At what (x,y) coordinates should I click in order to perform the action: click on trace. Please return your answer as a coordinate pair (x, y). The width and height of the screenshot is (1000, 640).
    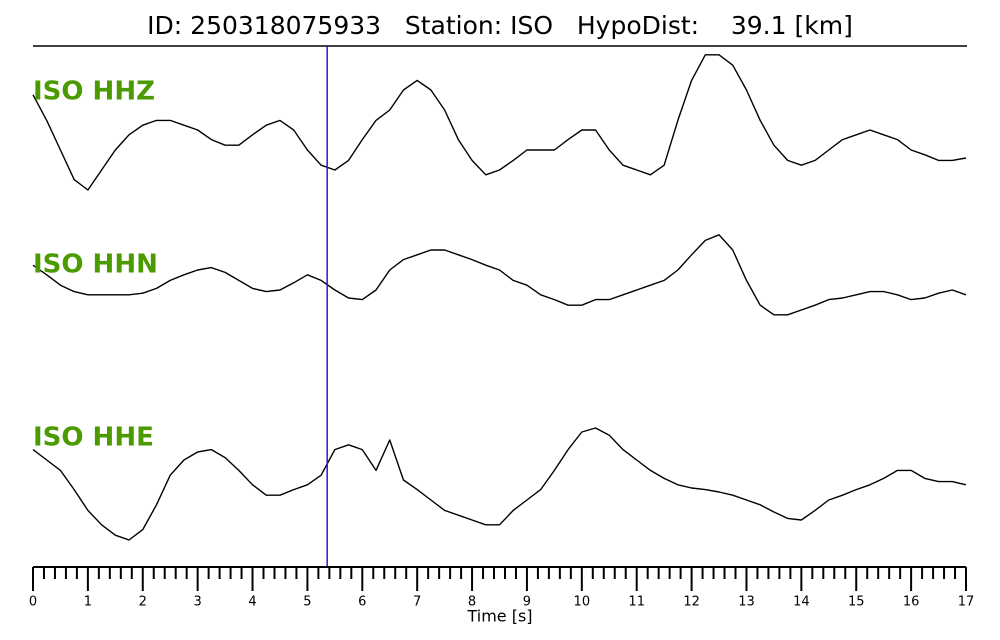
    Looking at the image, I should click on (499, 275).